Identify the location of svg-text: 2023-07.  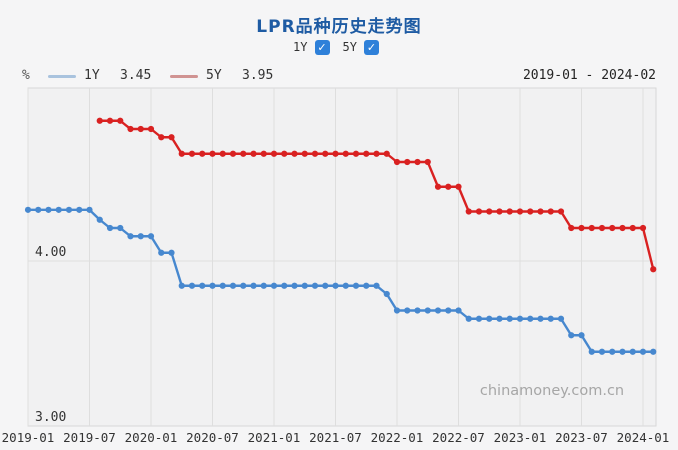
(581, 437).